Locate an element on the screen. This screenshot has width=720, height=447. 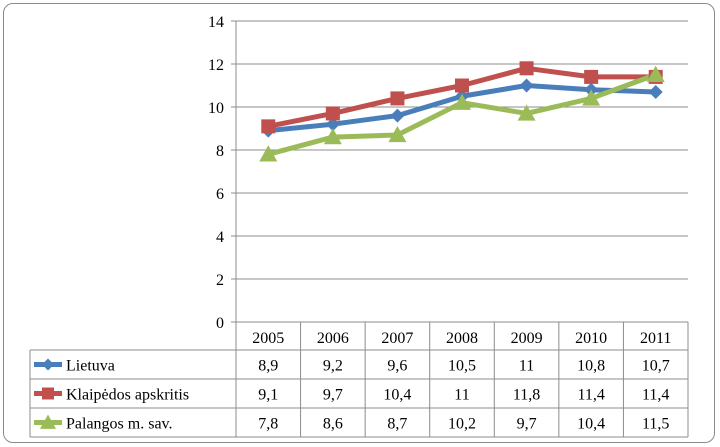
x-category-label: 2008 is located at coordinates (462, 338).